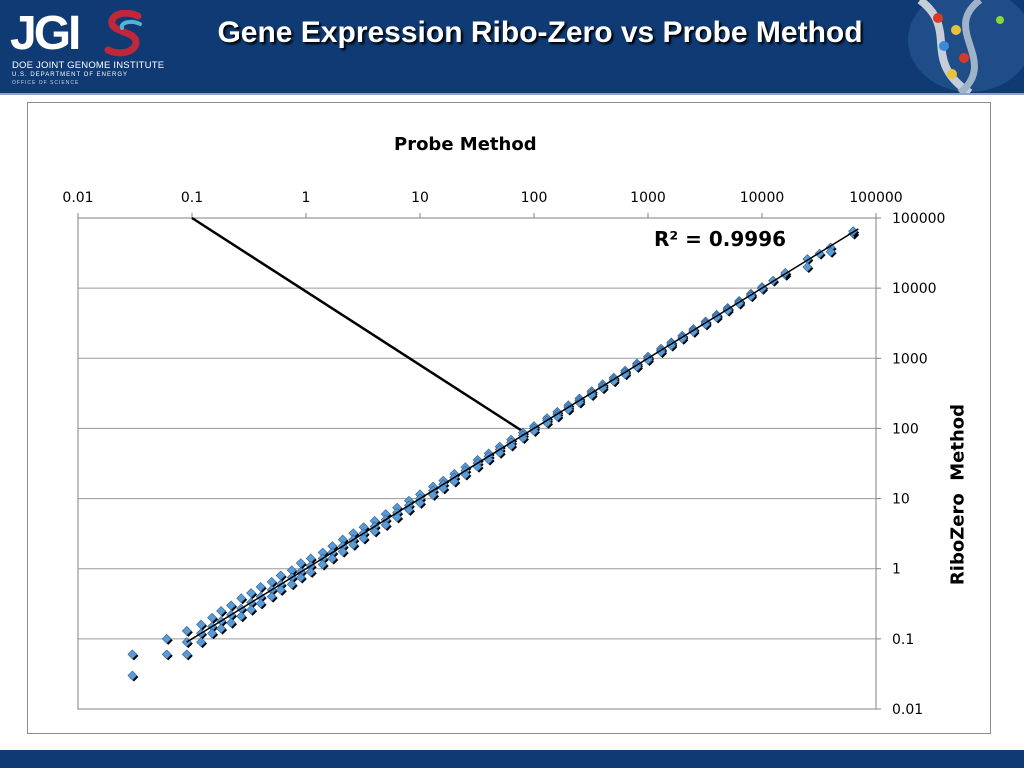 The image size is (1024, 768). I want to click on r-squared-annotation: R² = 0.9996, so click(720, 239).